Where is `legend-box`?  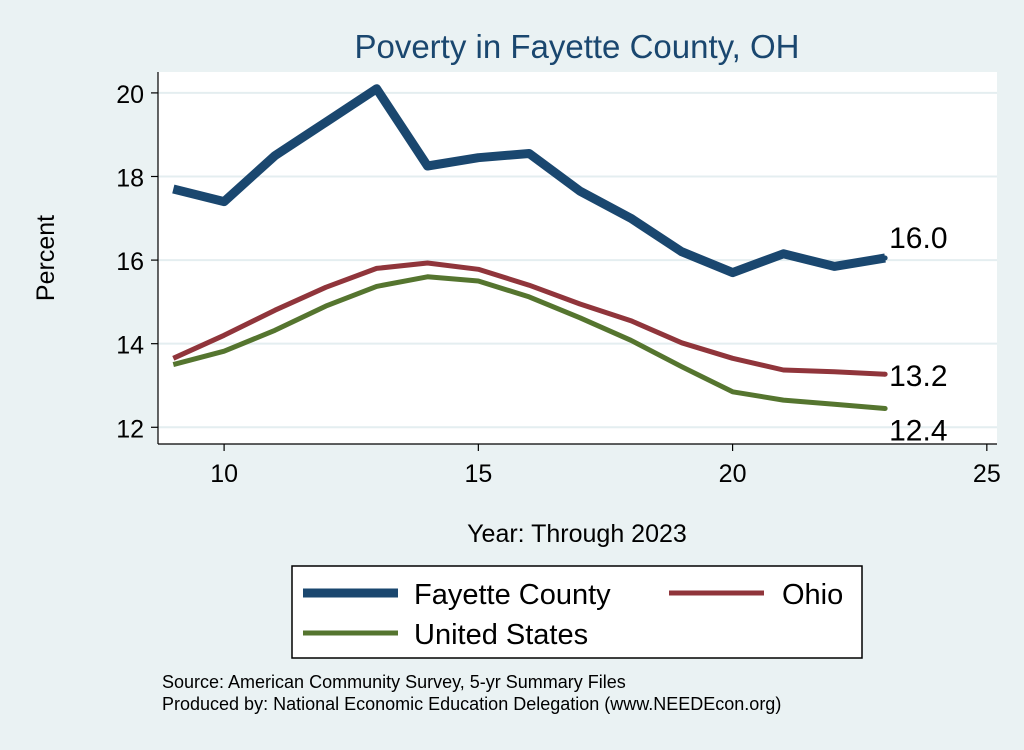 legend-box is located at coordinates (577, 612).